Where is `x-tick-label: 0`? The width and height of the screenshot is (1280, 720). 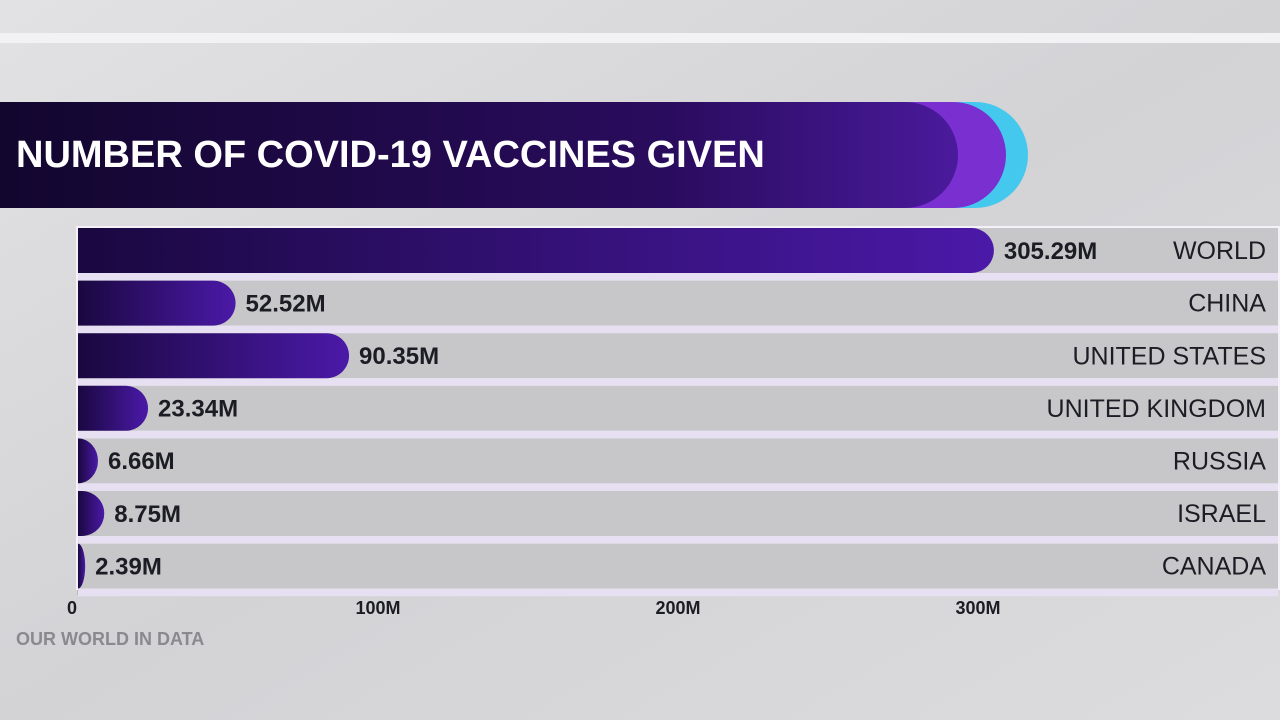
x-tick-label: 0 is located at coordinates (72, 608).